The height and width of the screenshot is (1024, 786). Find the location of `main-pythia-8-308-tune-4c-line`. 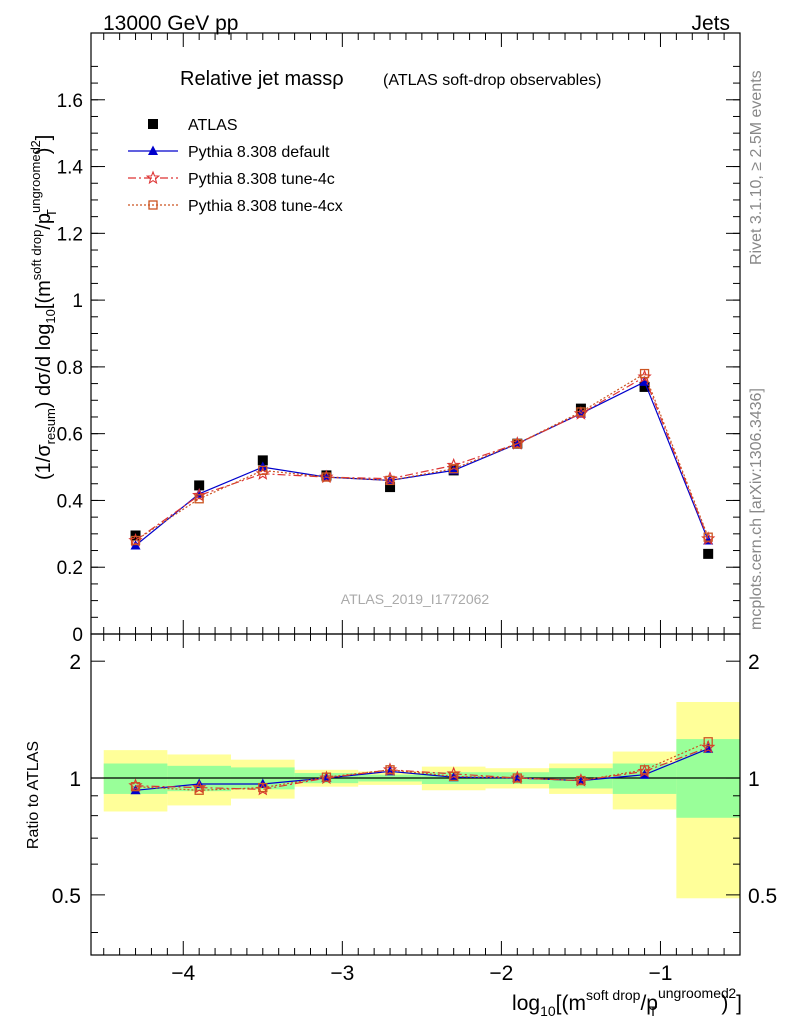

main-pythia-8-308-tune-4c-line is located at coordinates (422, 458).